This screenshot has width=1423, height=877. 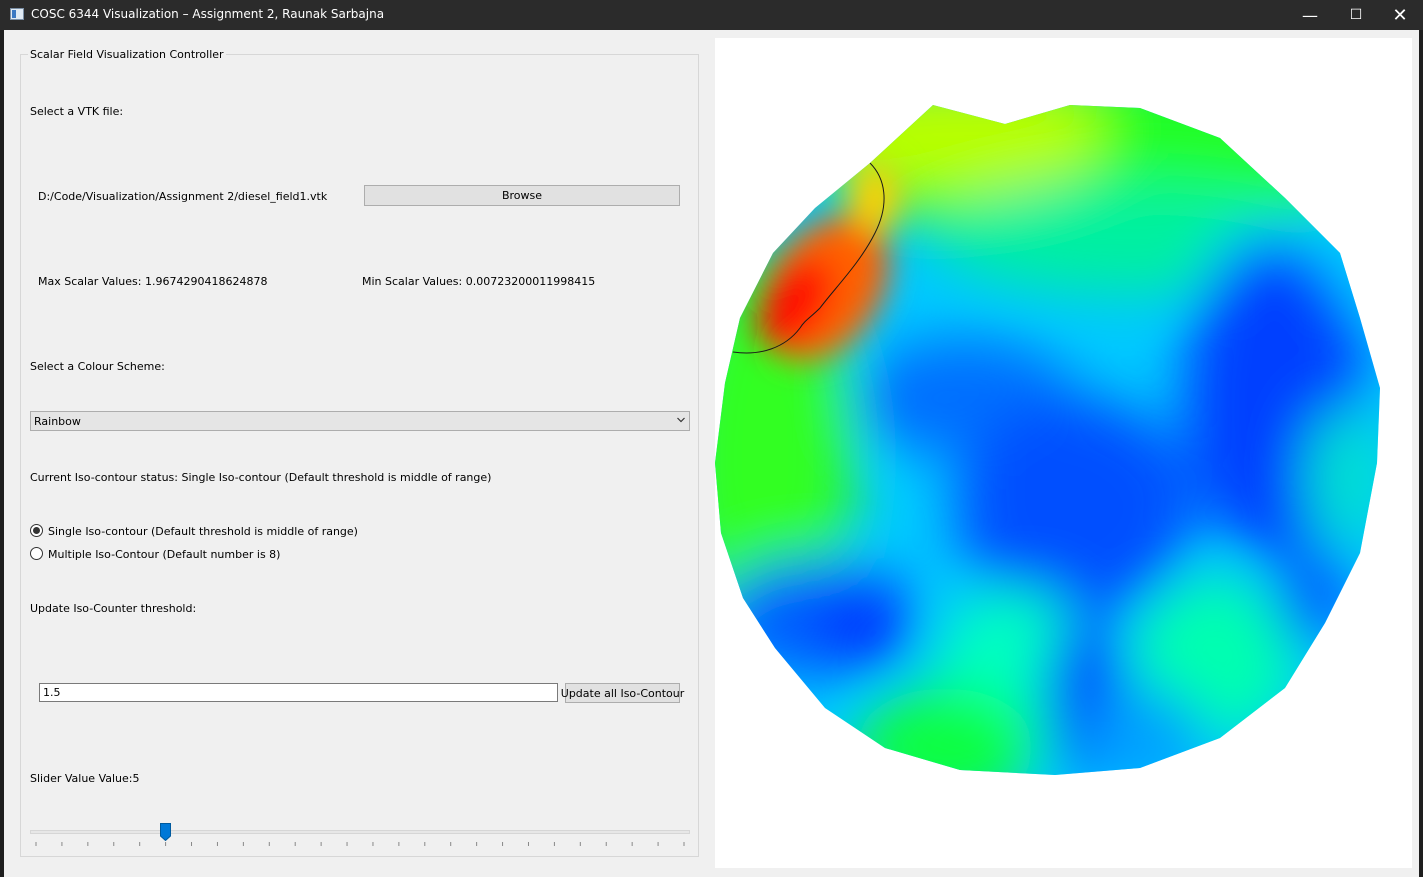 What do you see at coordinates (1421, 453) in the screenshot?
I see `window-border-right` at bounding box center [1421, 453].